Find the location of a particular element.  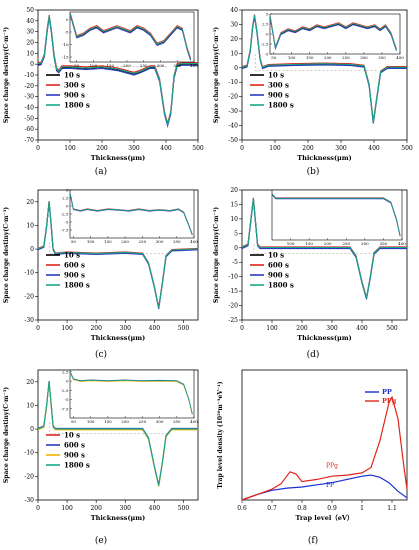

inset-y-tick-label: -10 is located at coordinates (65, 44).